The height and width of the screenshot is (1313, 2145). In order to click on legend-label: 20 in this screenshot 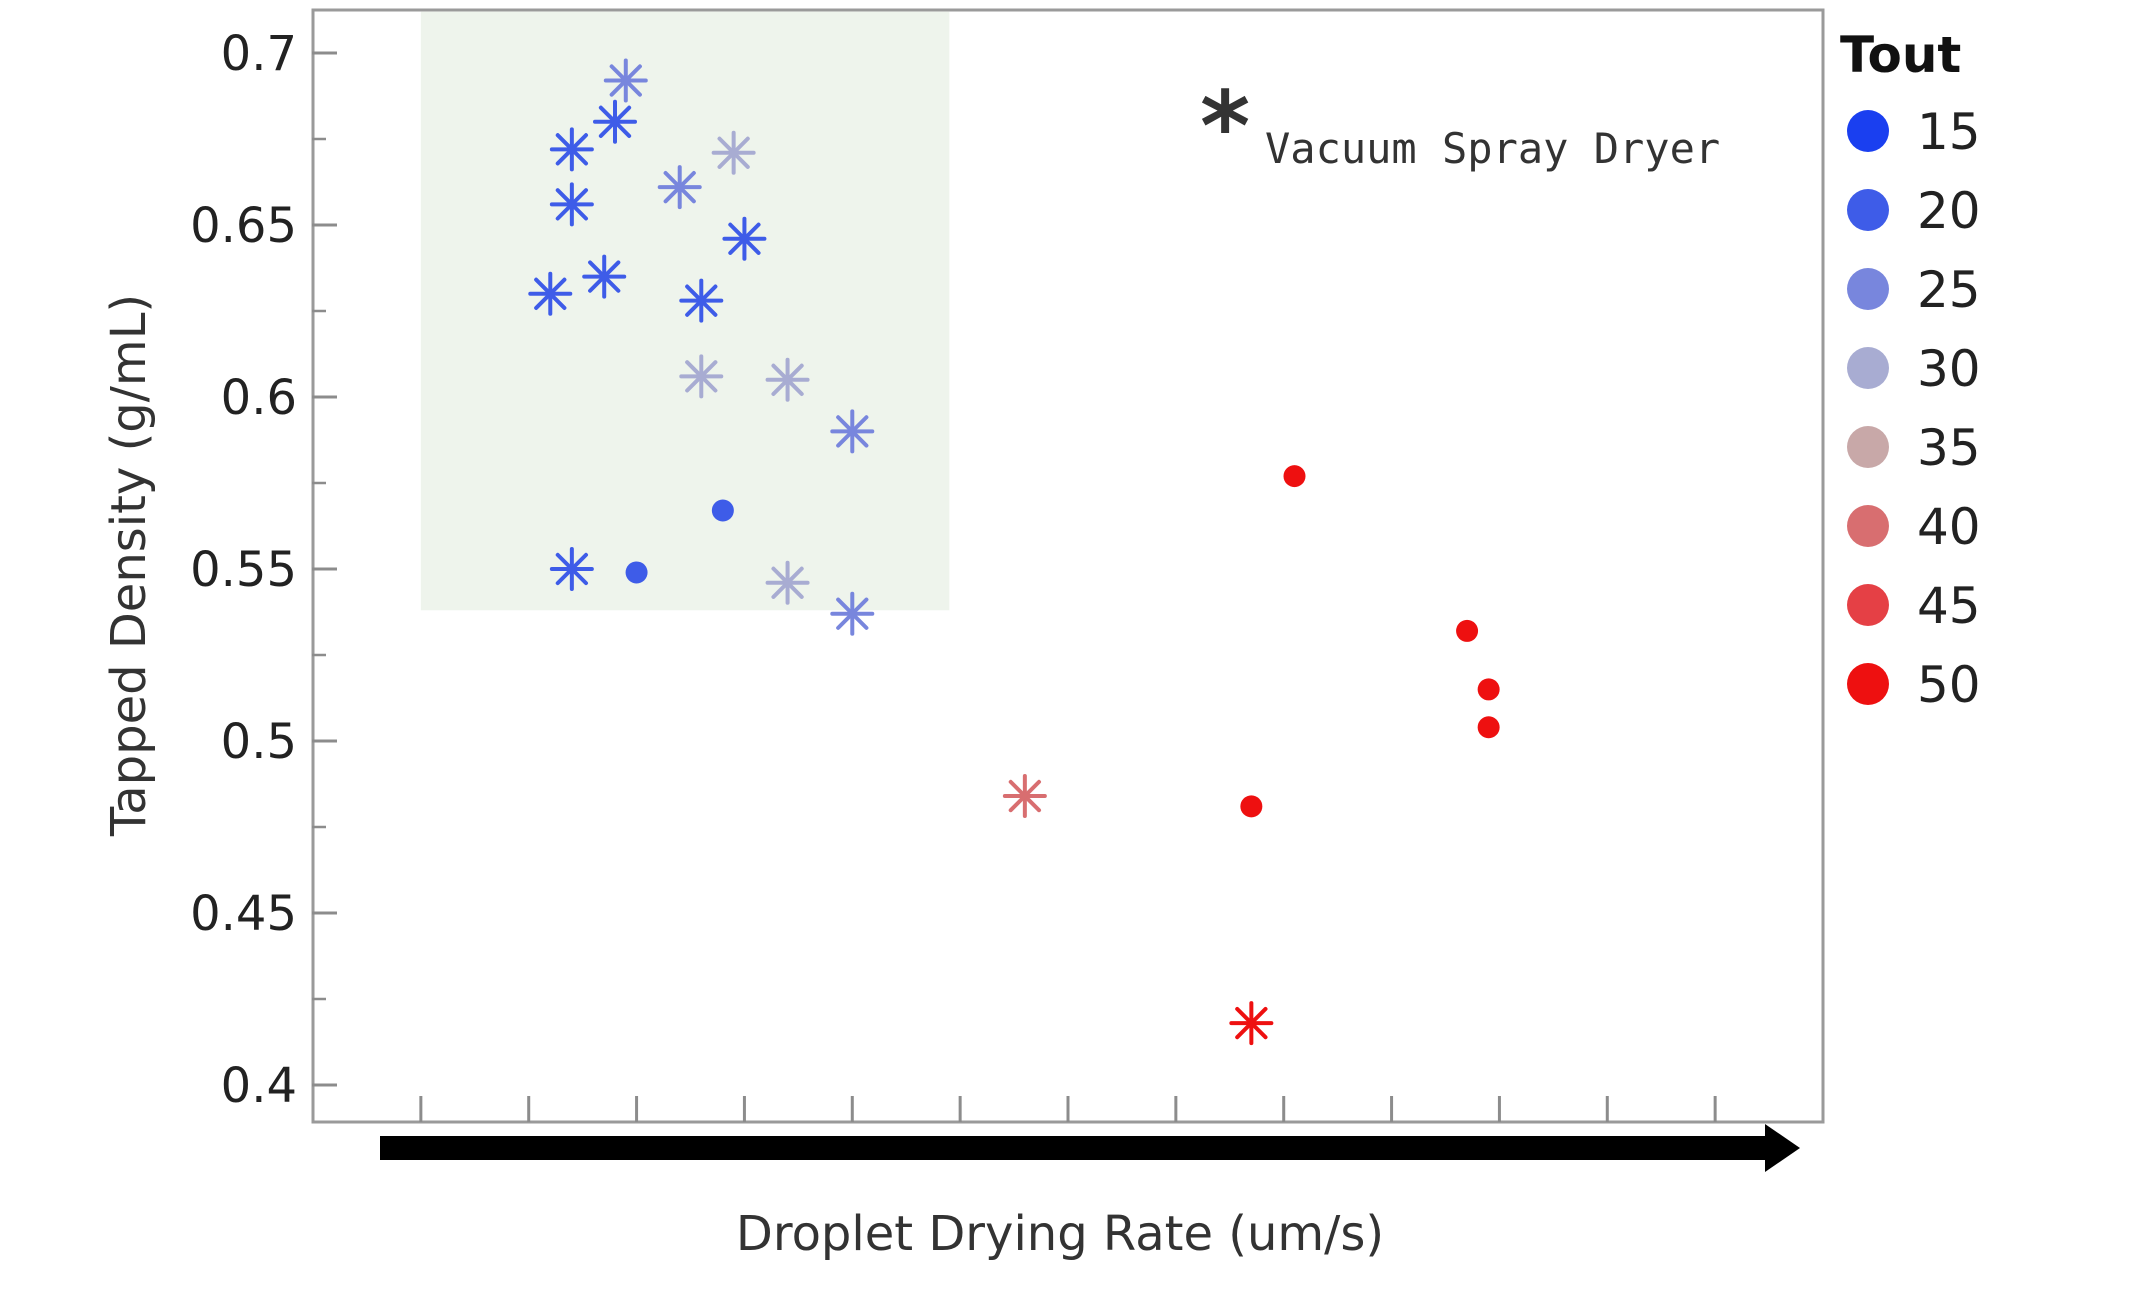, I will do `click(1949, 211)`.